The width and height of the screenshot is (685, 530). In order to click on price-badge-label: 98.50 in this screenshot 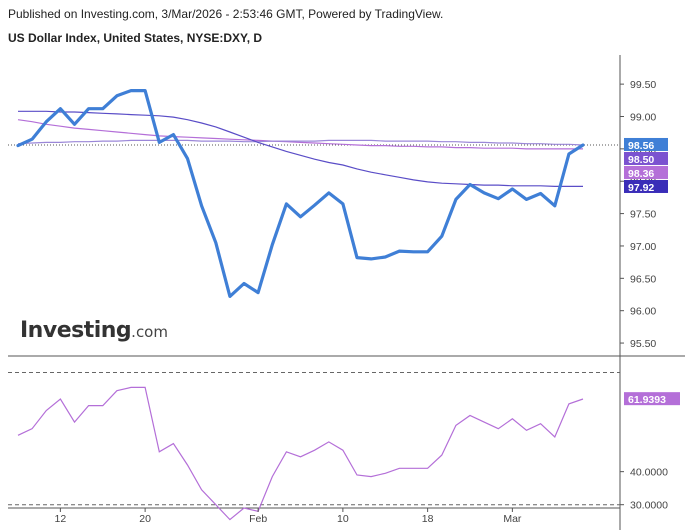, I will do `click(641, 160)`.